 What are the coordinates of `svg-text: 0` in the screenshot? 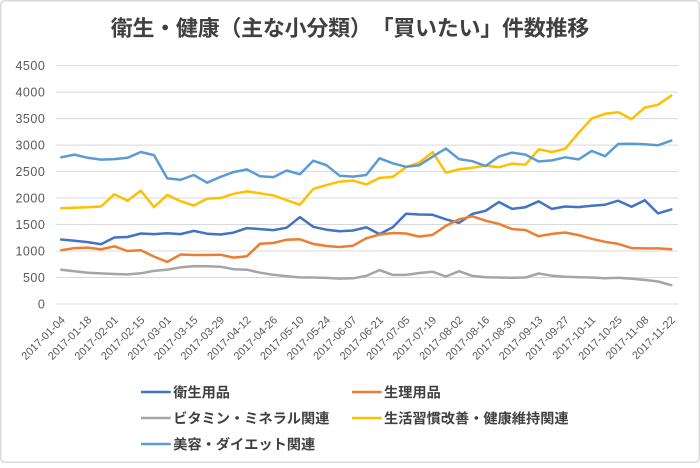 It's located at (41, 304).